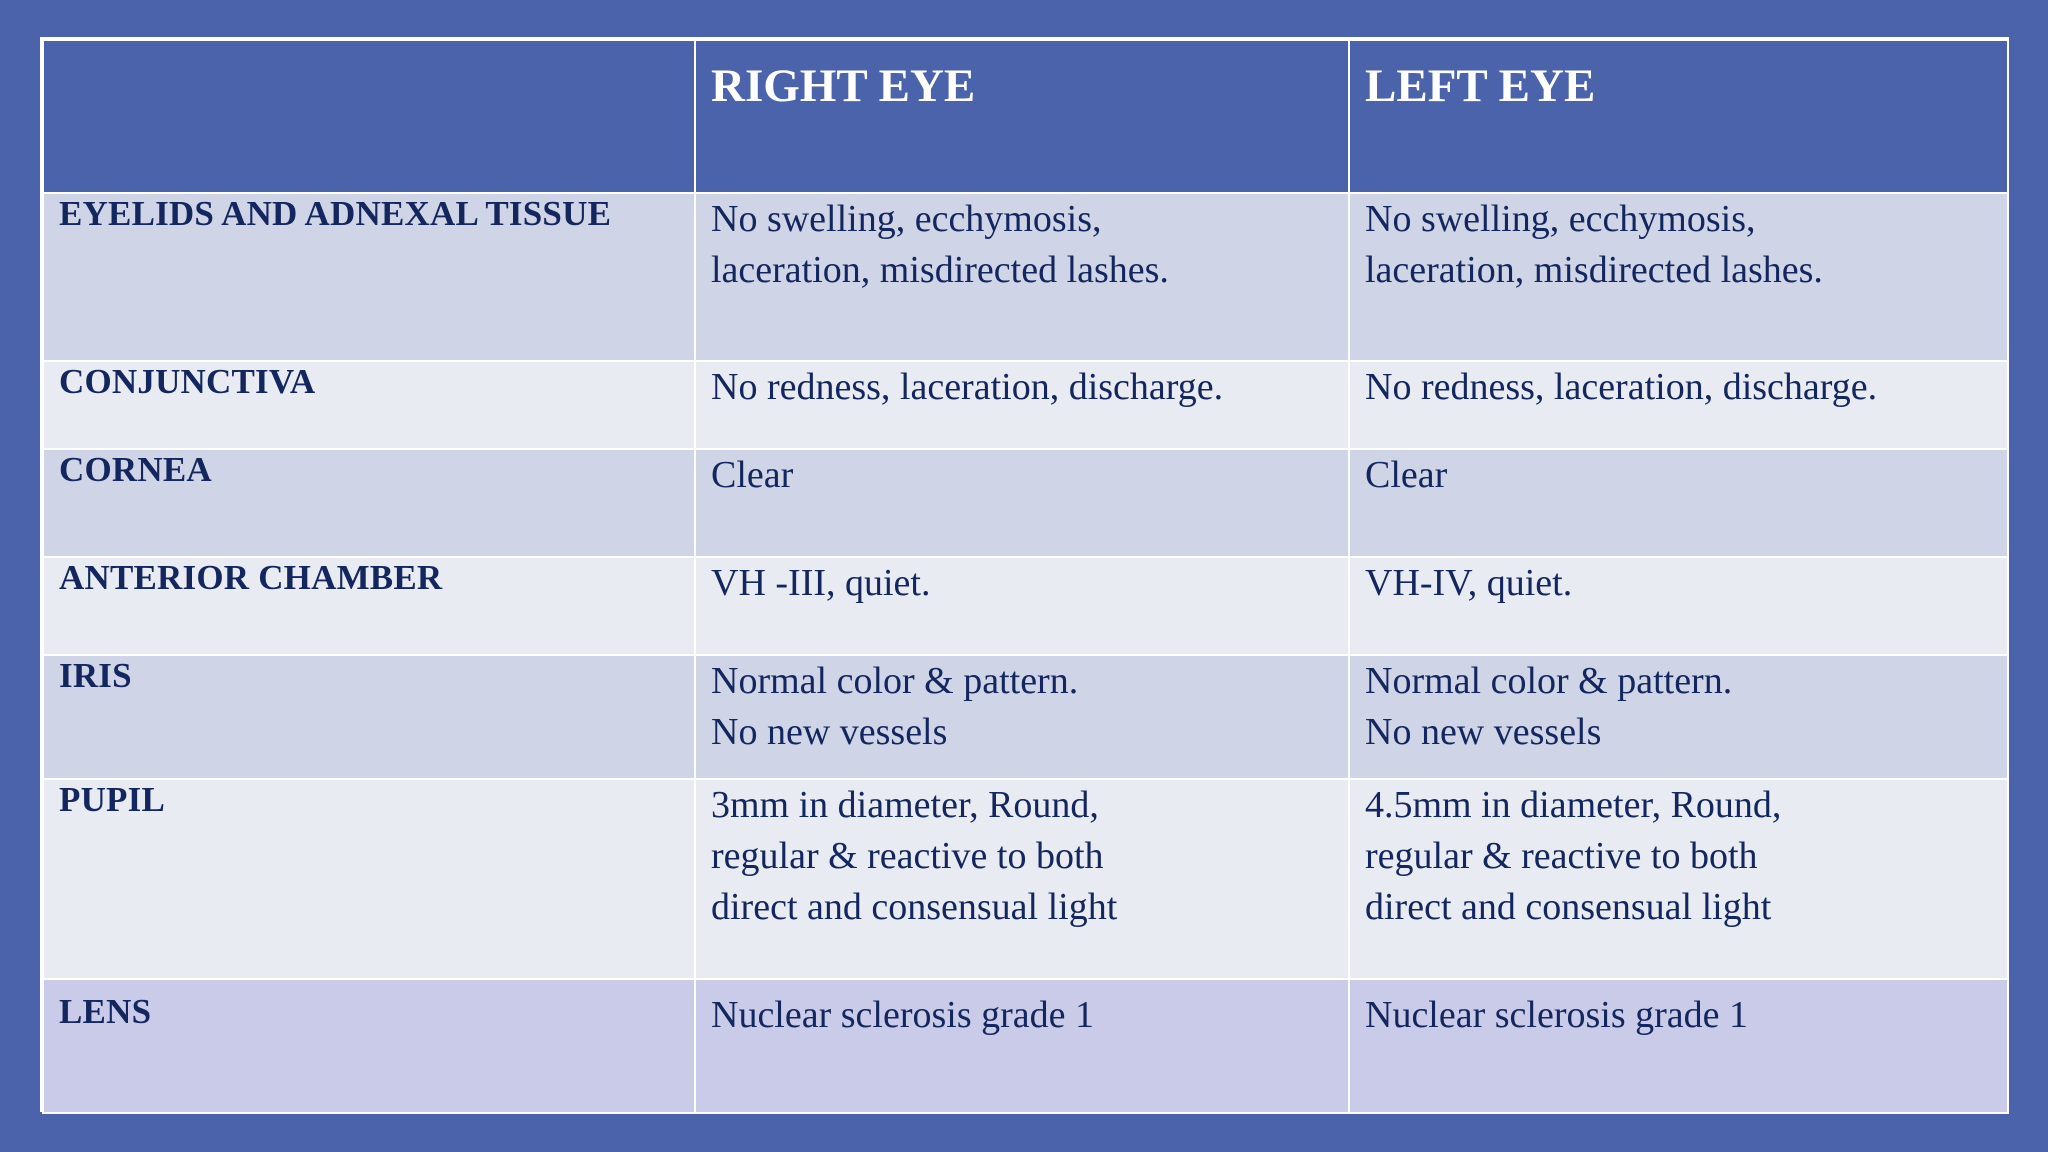  Describe the element at coordinates (1022, 606) in the screenshot. I see `right-eye-anterior-chamber: VH -III, quiet.` at that location.